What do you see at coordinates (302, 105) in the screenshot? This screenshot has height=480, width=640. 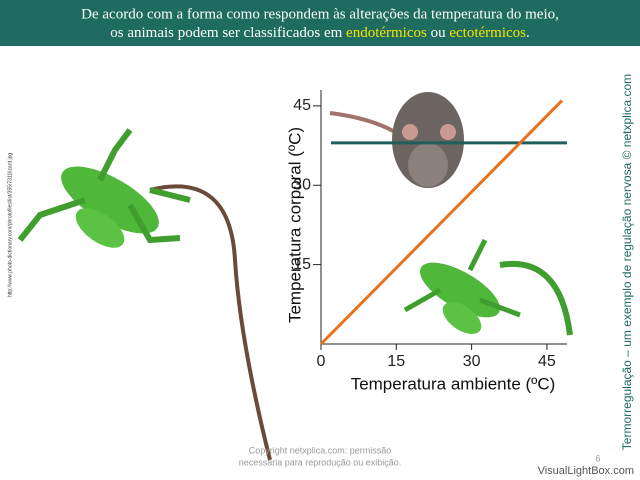 I see `y-tick-label: 45` at bounding box center [302, 105].